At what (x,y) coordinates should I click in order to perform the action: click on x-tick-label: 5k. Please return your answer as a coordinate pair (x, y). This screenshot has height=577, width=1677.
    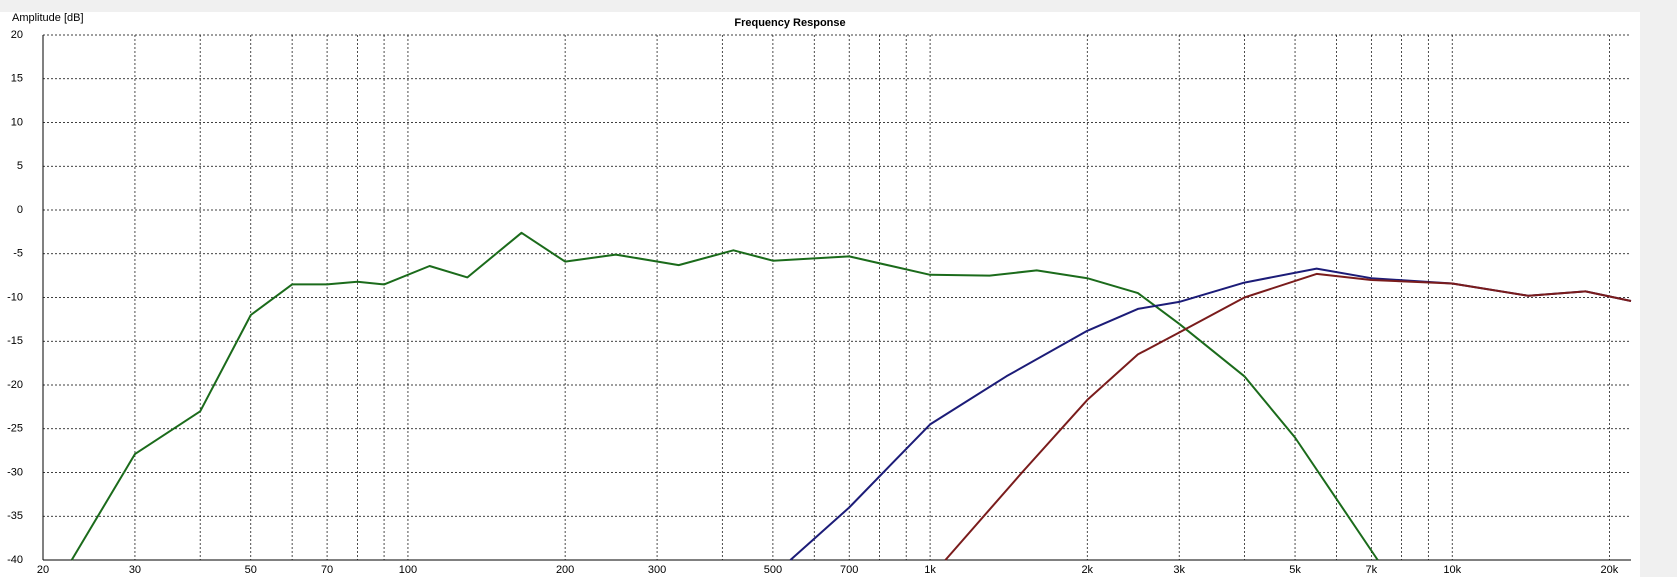
    Looking at the image, I should click on (1295, 570).